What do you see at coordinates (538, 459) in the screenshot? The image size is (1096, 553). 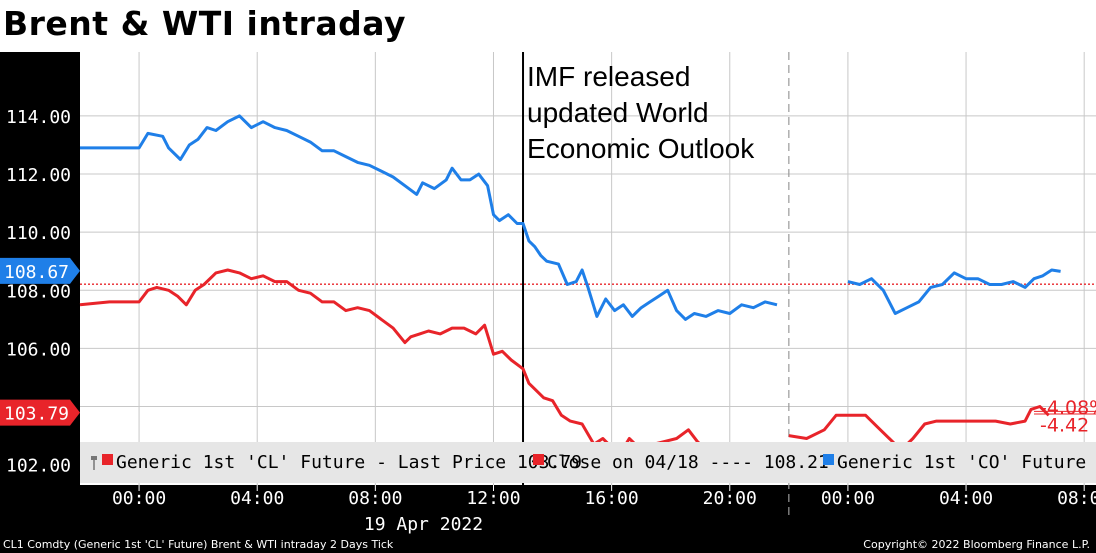 I see `legend-swatch-close` at bounding box center [538, 459].